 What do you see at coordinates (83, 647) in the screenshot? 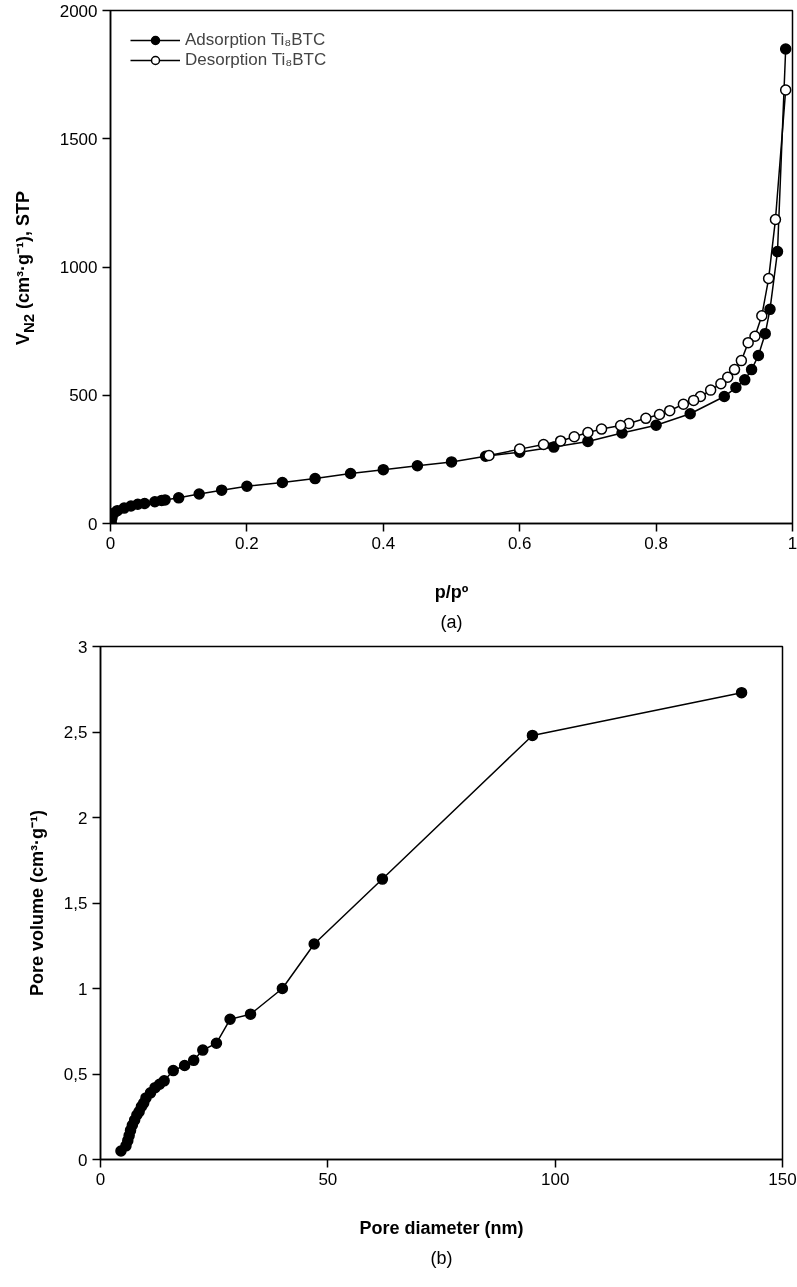
I see `y-tick-label: 3` at bounding box center [83, 647].